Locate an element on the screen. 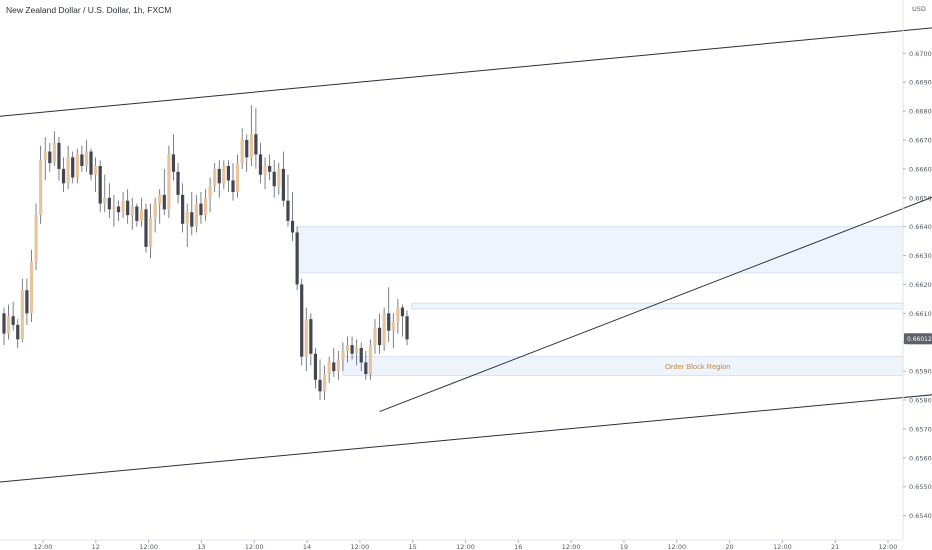 The height and width of the screenshot is (550, 932). time-tick-label: 12 is located at coordinates (96, 546).